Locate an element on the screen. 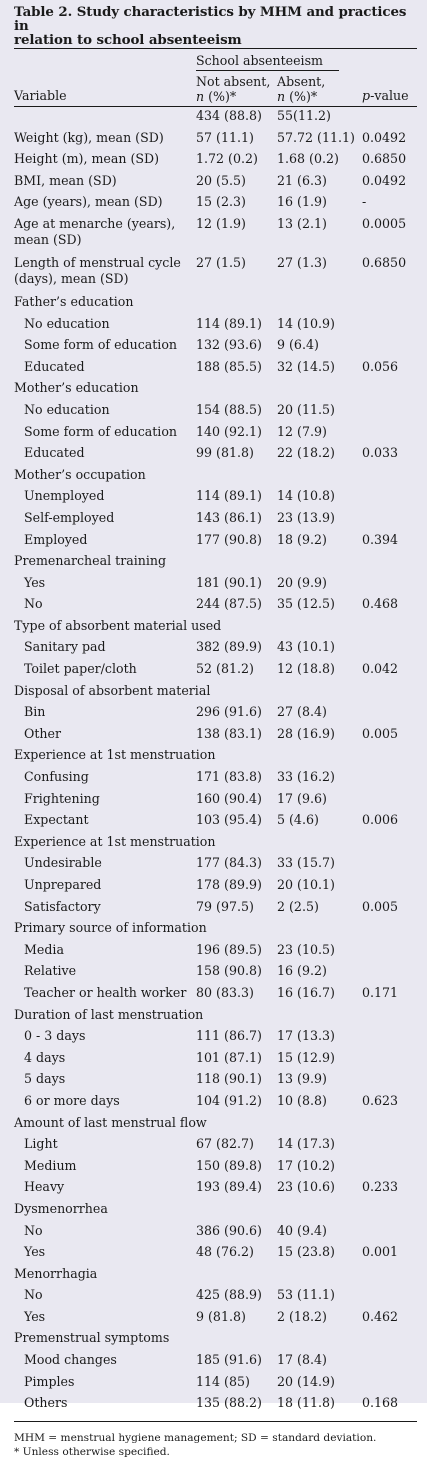 The width and height of the screenshot is (427, 1459). absent-value: 14 (10.8) is located at coordinates (306, 496).